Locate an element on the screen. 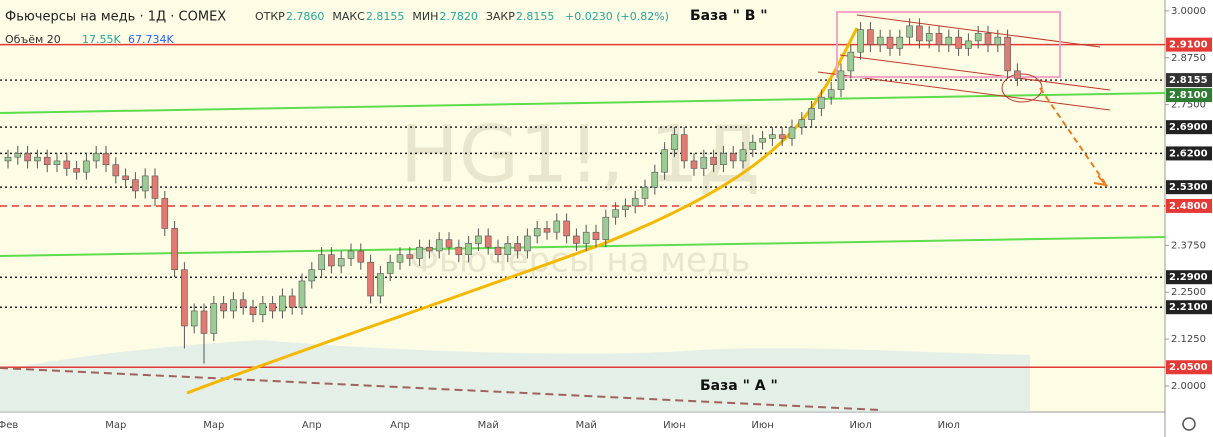  ohlc-value: 2.7860 is located at coordinates (305, 16).